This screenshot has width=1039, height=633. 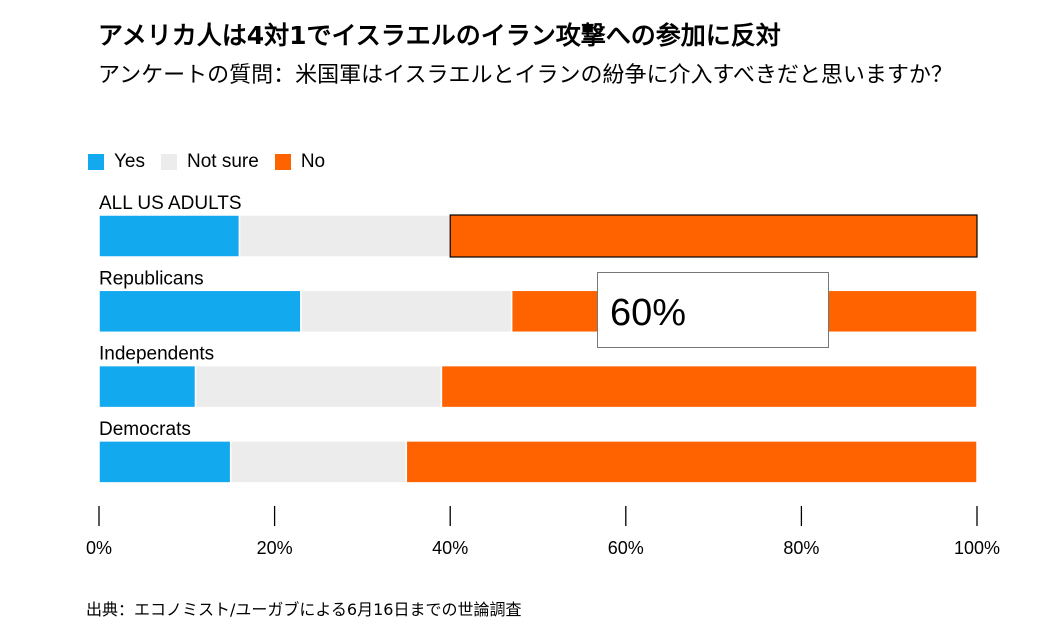 What do you see at coordinates (96, 162) in the screenshot?
I see `legend-swatch-yes` at bounding box center [96, 162].